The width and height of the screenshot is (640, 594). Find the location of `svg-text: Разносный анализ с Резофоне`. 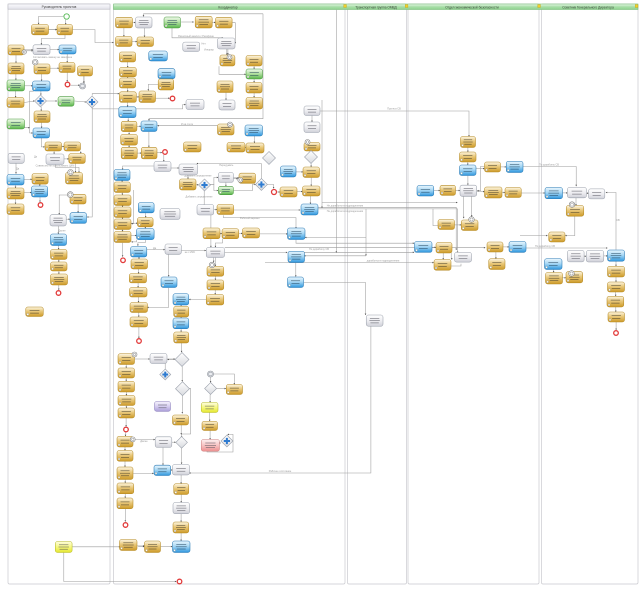

svg-text: Разносный анализ с Резофоне is located at coordinates (196, 36).